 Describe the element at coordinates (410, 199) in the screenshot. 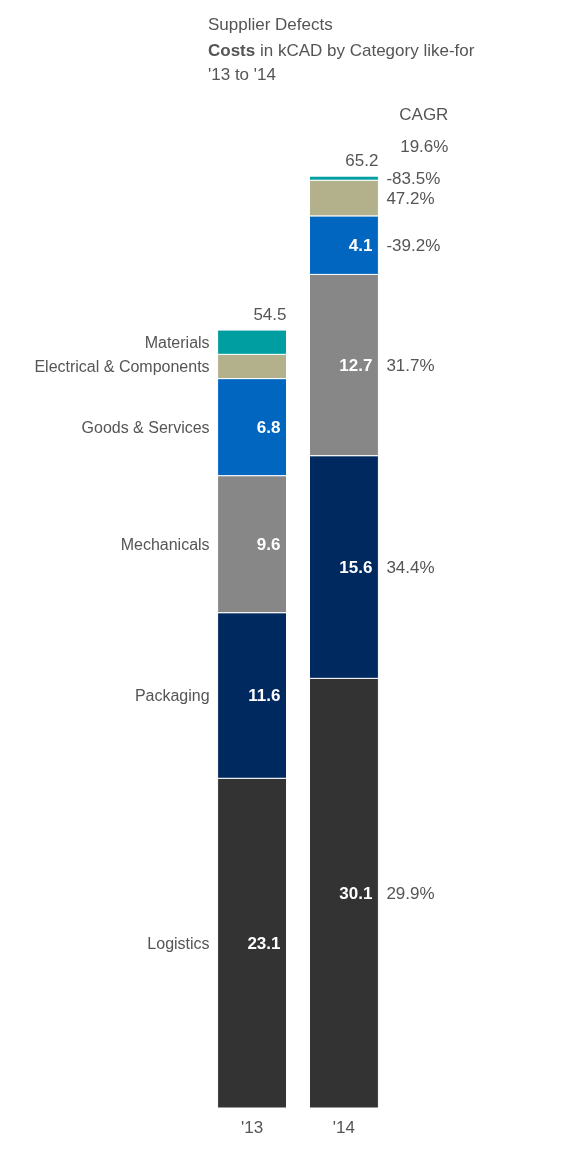

I see `annotation: 47.2%` at that location.